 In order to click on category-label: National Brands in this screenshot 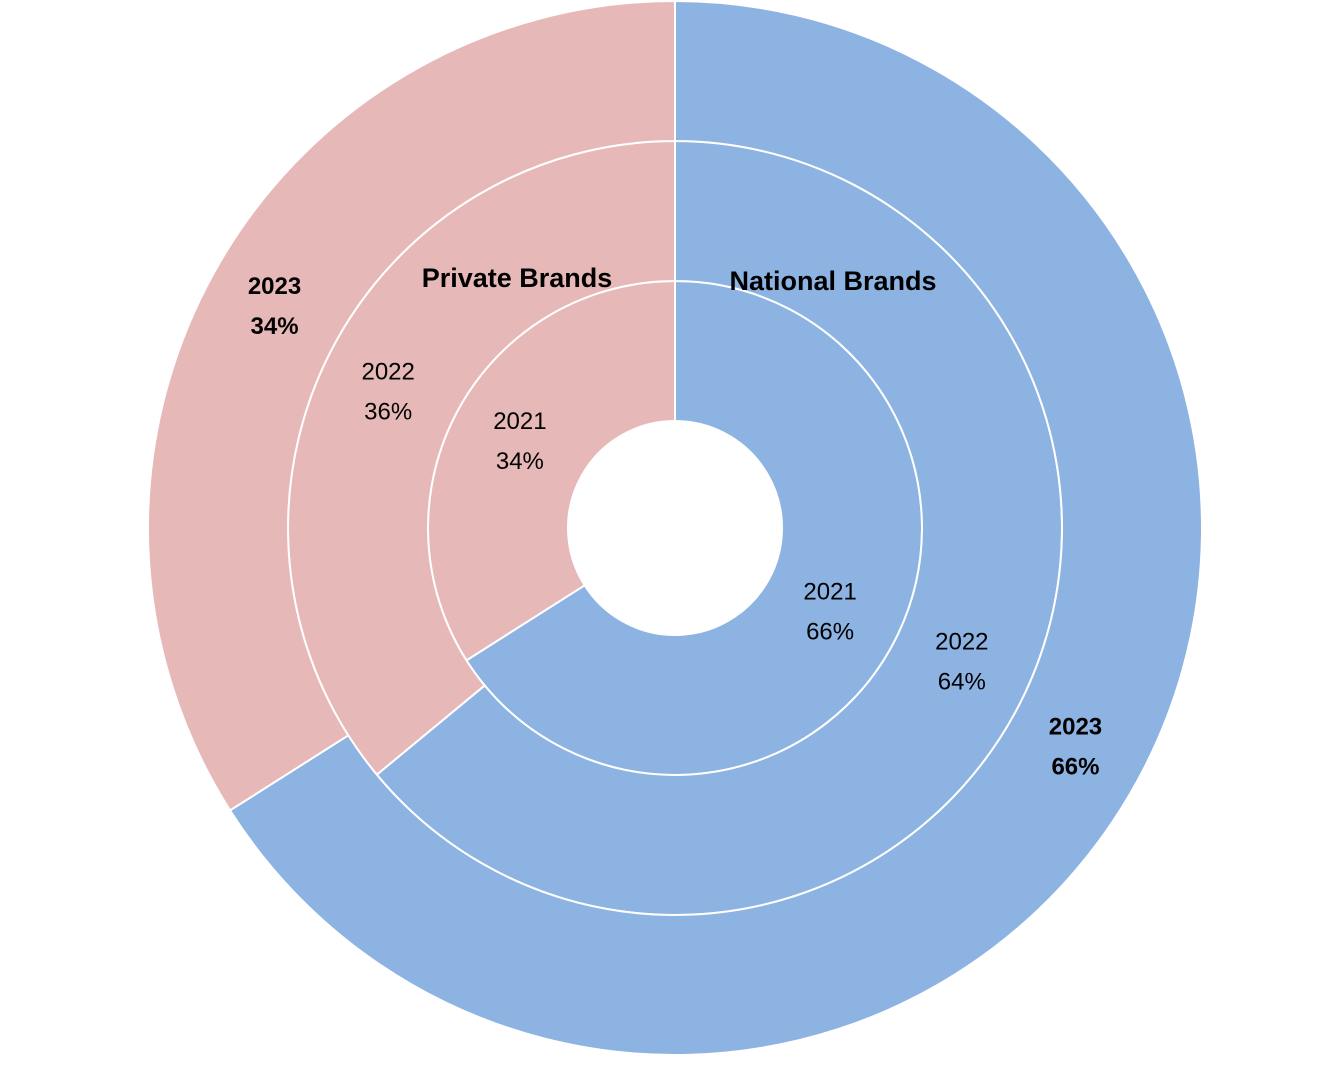, I will do `click(832, 281)`.